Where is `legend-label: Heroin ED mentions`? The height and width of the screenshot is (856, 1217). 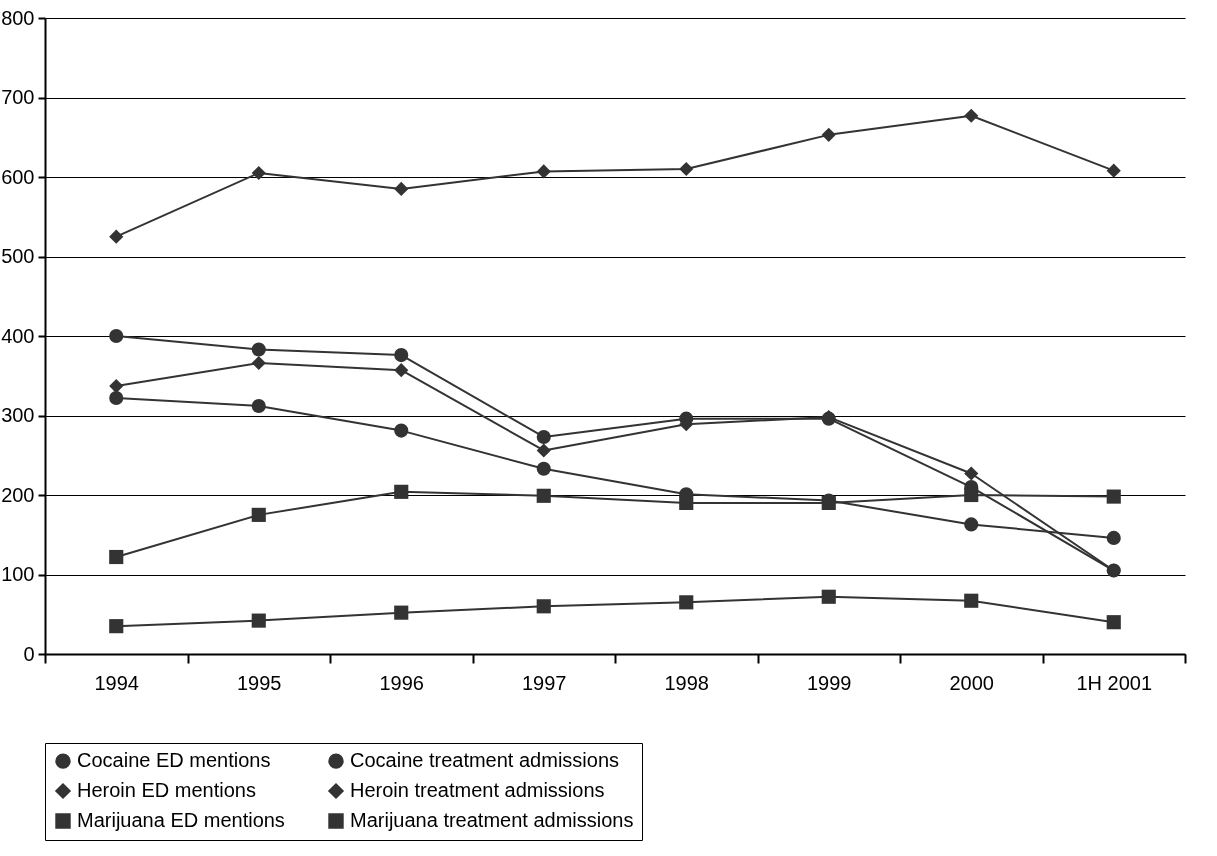 legend-label: Heroin ED mentions is located at coordinates (166, 790).